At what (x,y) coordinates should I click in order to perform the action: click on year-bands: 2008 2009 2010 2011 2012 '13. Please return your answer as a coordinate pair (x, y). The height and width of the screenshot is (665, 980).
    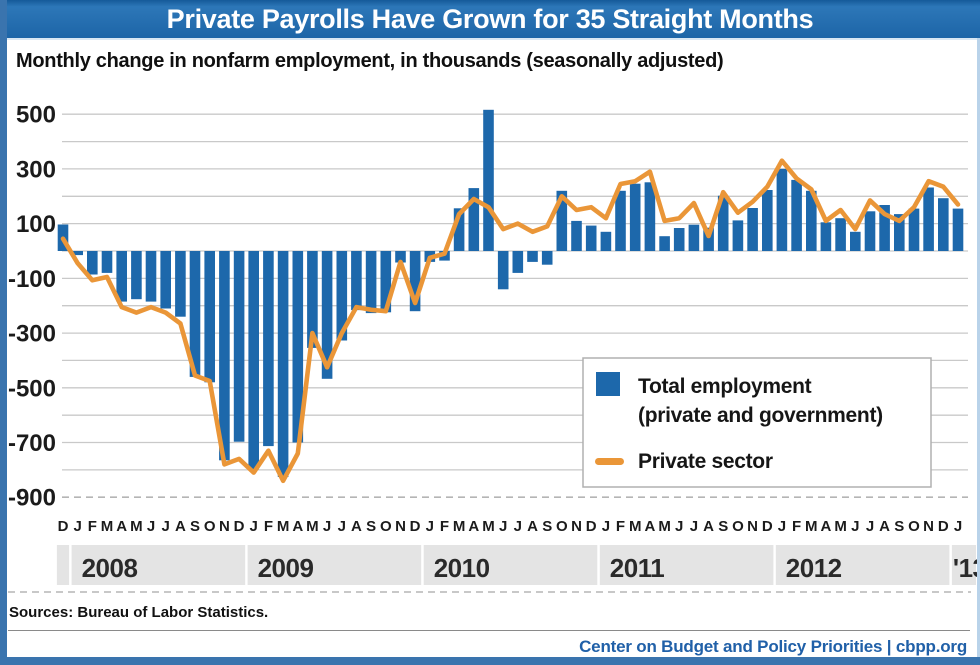
    Looking at the image, I should click on (518, 565).